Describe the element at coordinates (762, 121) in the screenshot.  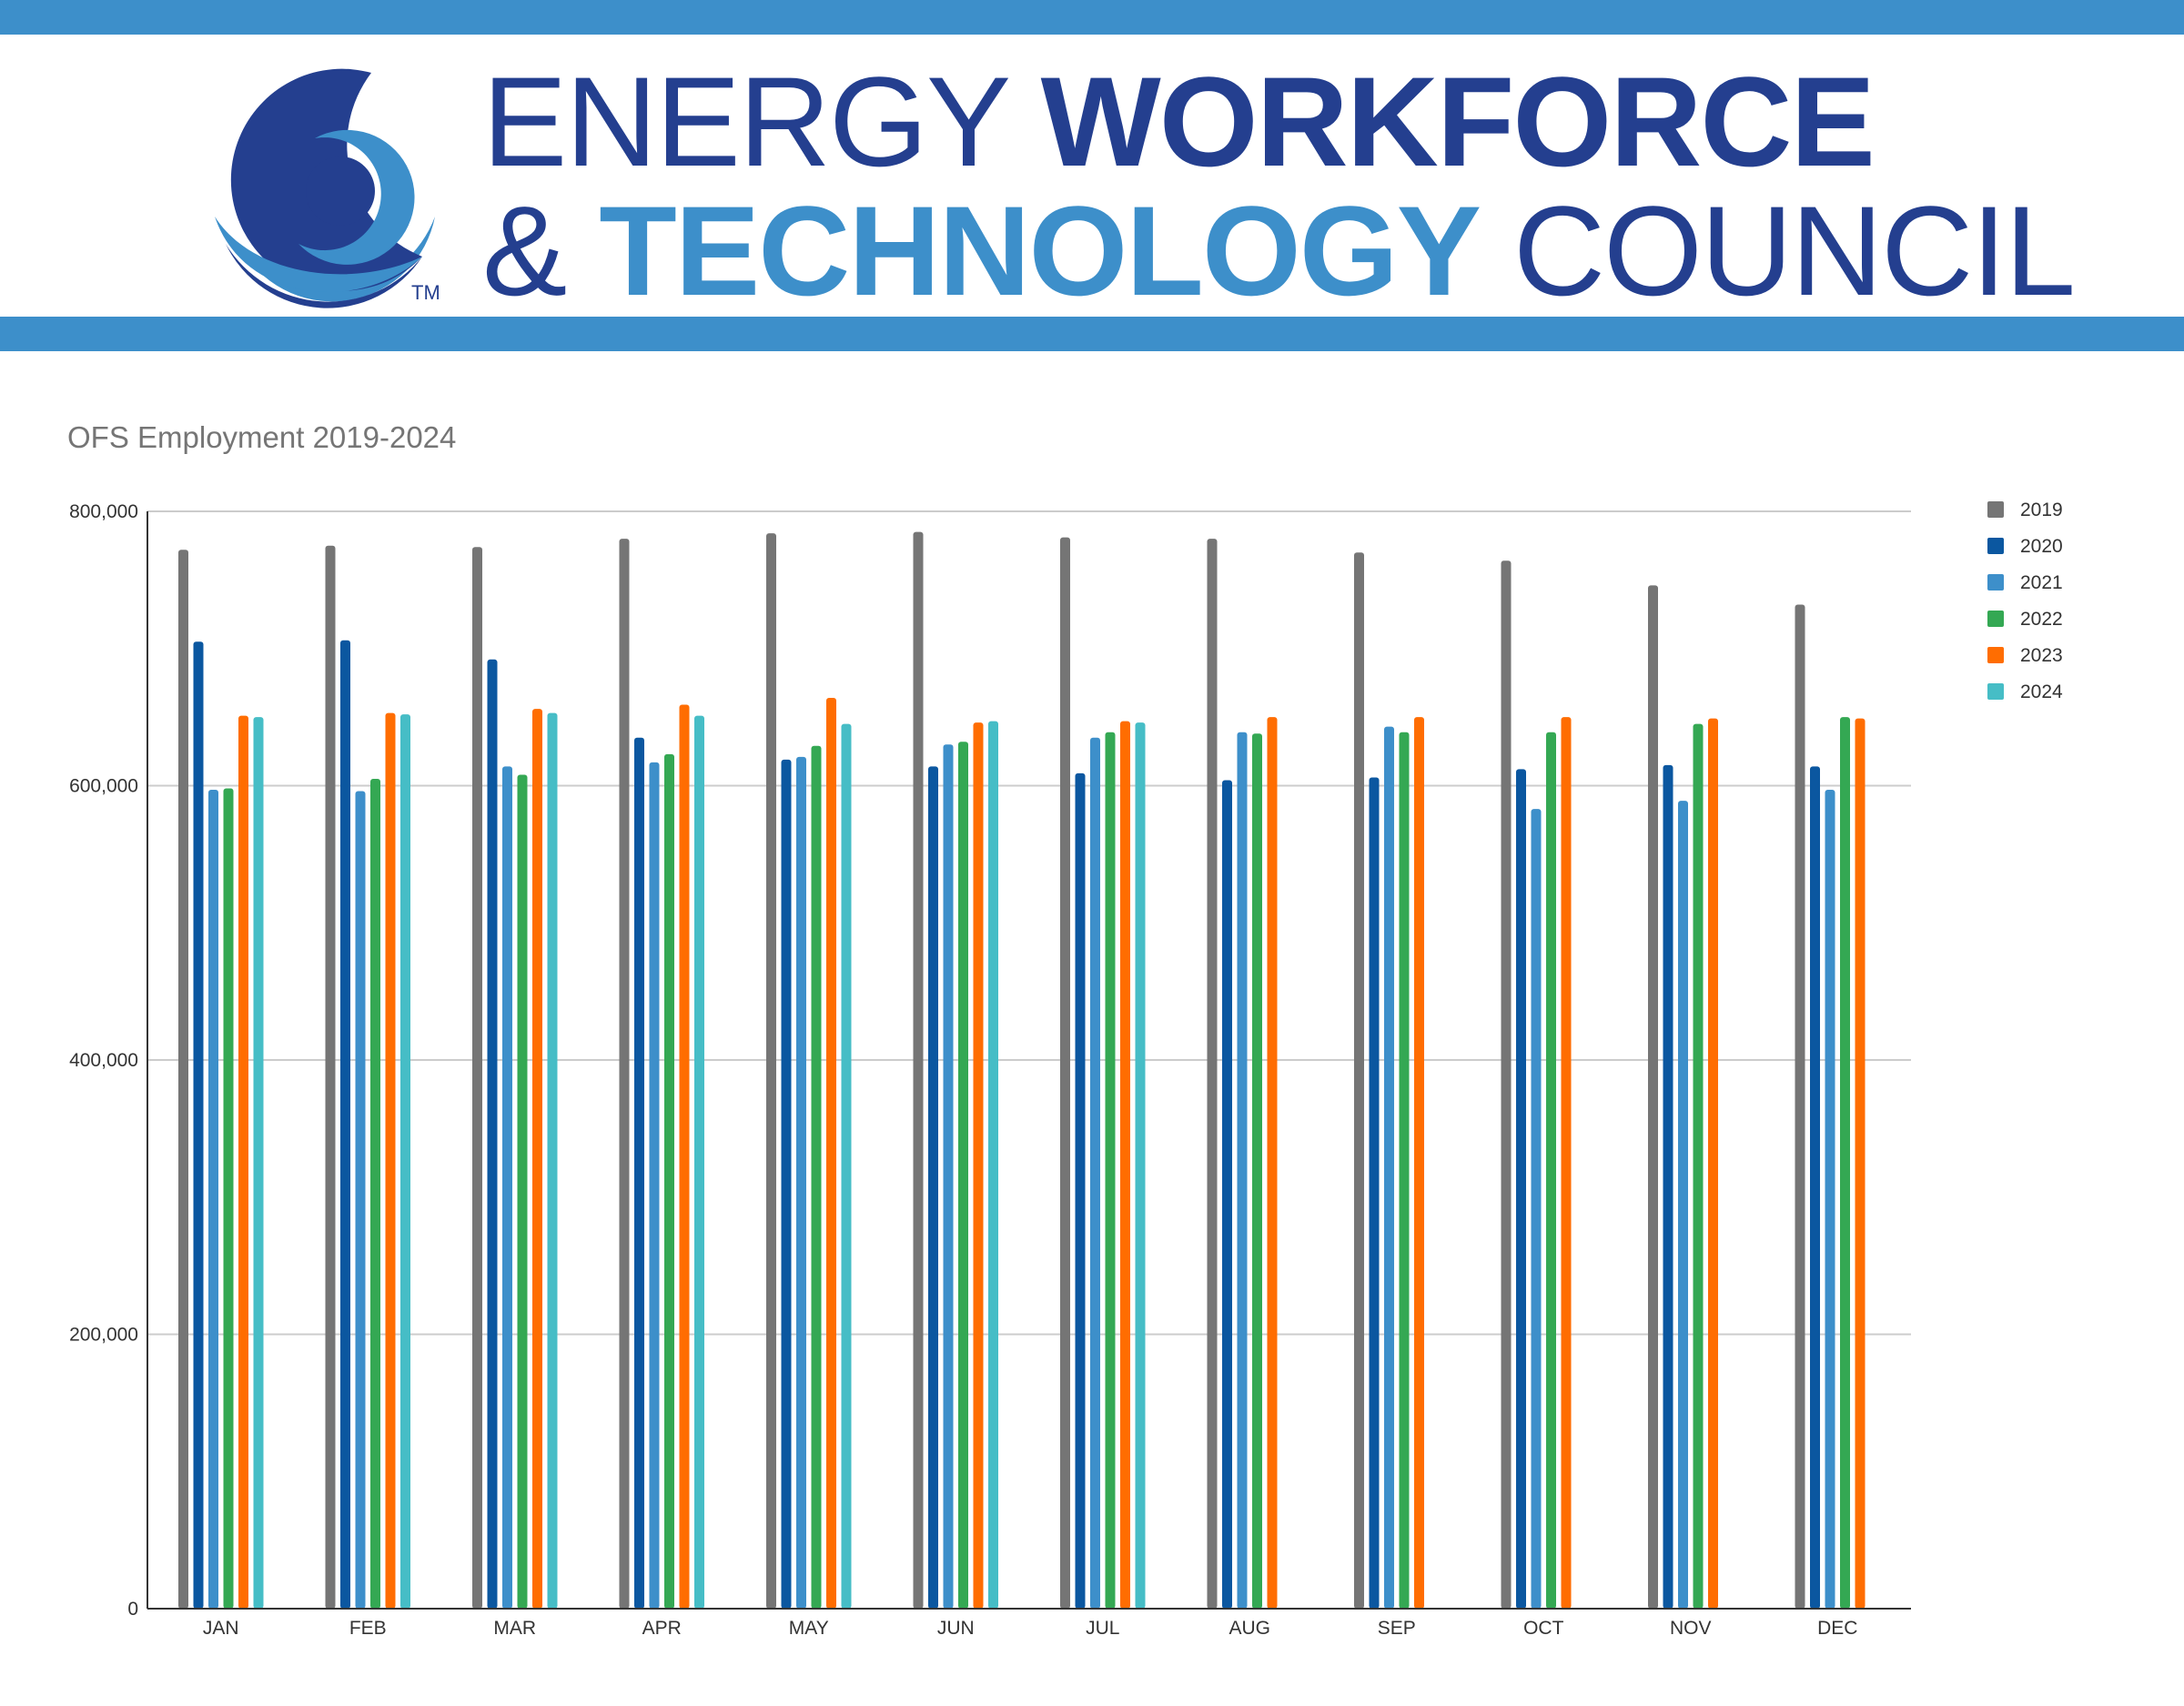
I see `brand-word-energy: ENERGY` at that location.